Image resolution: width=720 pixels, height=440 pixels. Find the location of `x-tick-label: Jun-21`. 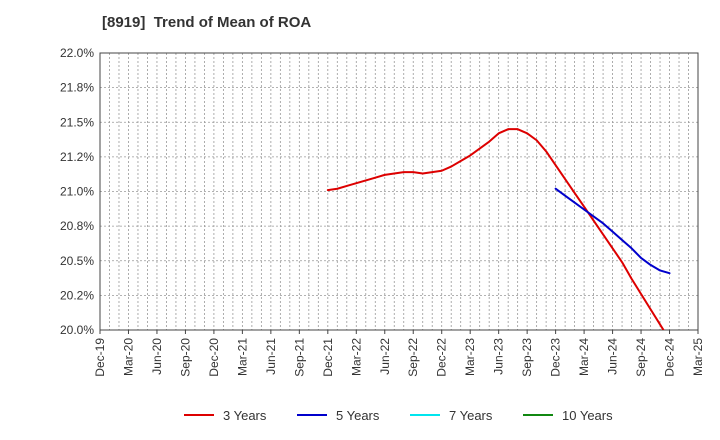

x-tick-label: Jun-21 is located at coordinates (271, 356).